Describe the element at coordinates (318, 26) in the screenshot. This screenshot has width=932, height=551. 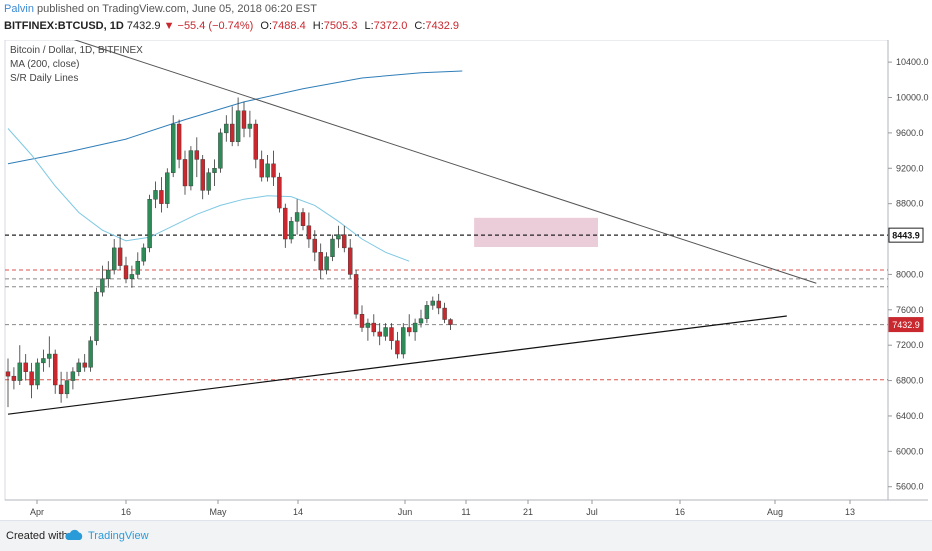
I see `high-label: H:` at that location.